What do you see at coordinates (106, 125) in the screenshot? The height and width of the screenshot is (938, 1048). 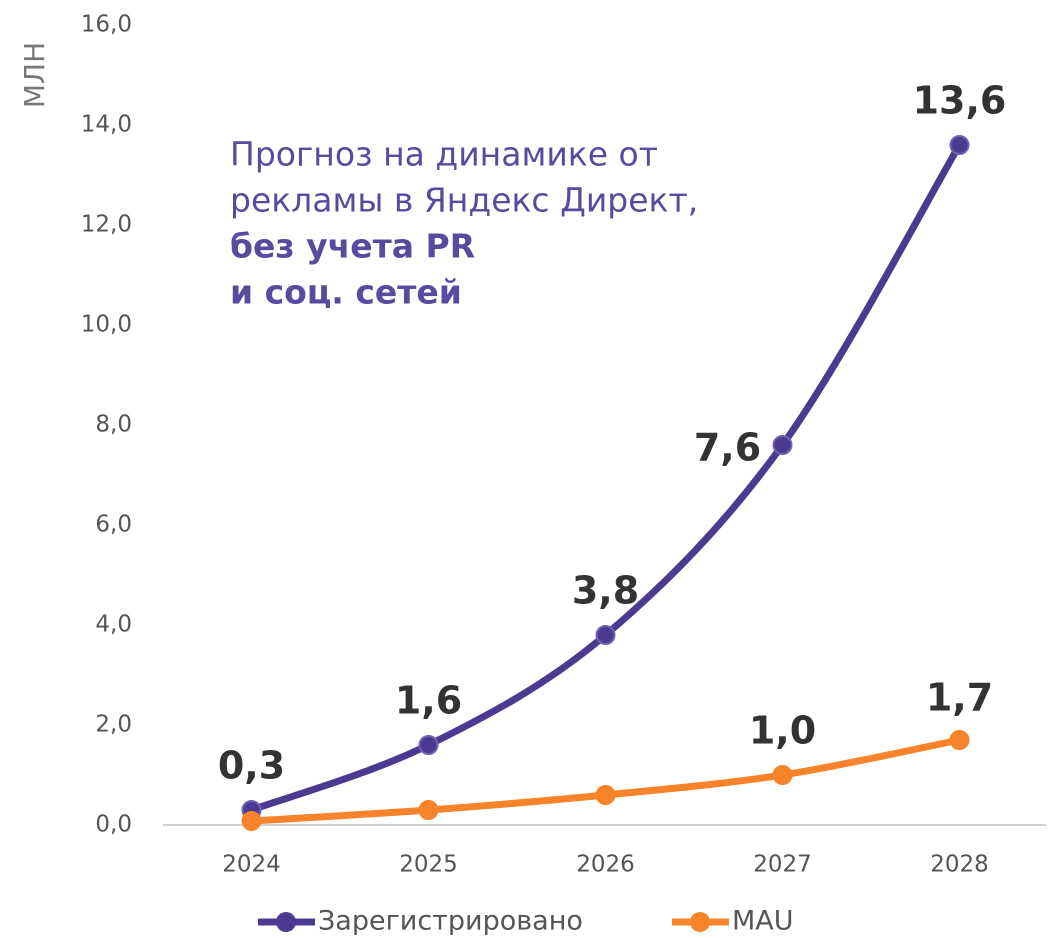 I see `y-tick-label: 14,0` at bounding box center [106, 125].